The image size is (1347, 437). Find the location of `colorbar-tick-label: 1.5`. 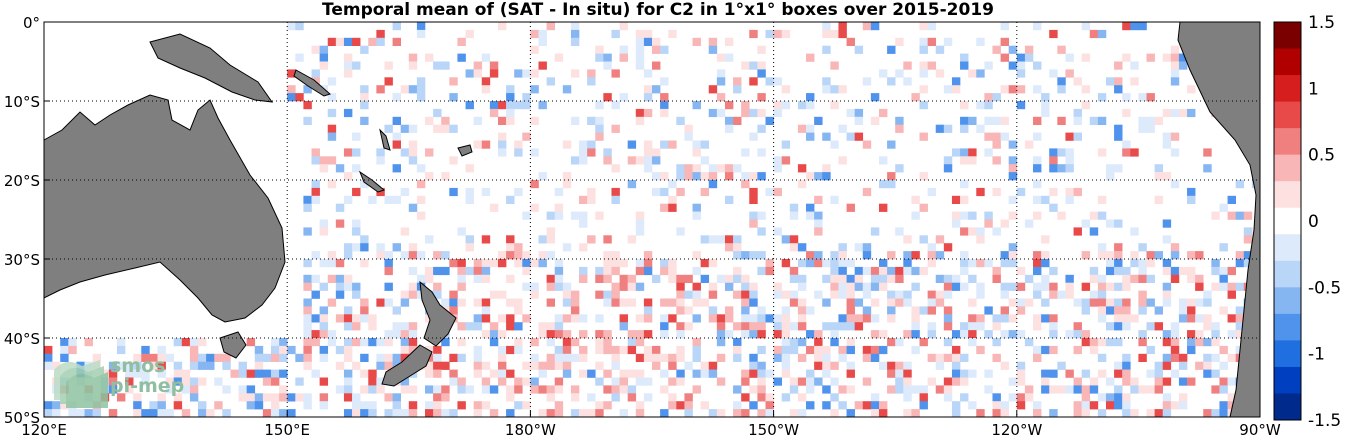

colorbar-tick-label: 1.5 is located at coordinates (1321, 23).